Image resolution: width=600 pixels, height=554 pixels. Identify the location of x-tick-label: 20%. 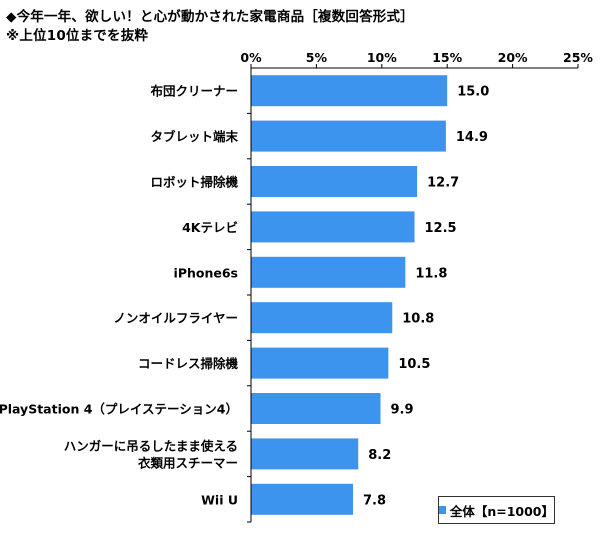
(513, 57).